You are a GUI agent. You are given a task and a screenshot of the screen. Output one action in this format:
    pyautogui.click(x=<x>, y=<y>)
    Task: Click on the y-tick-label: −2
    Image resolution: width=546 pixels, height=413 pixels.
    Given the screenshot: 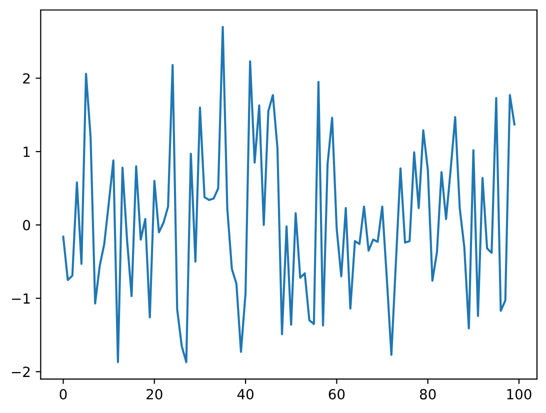 What is the action you would take?
    pyautogui.click(x=21, y=371)
    